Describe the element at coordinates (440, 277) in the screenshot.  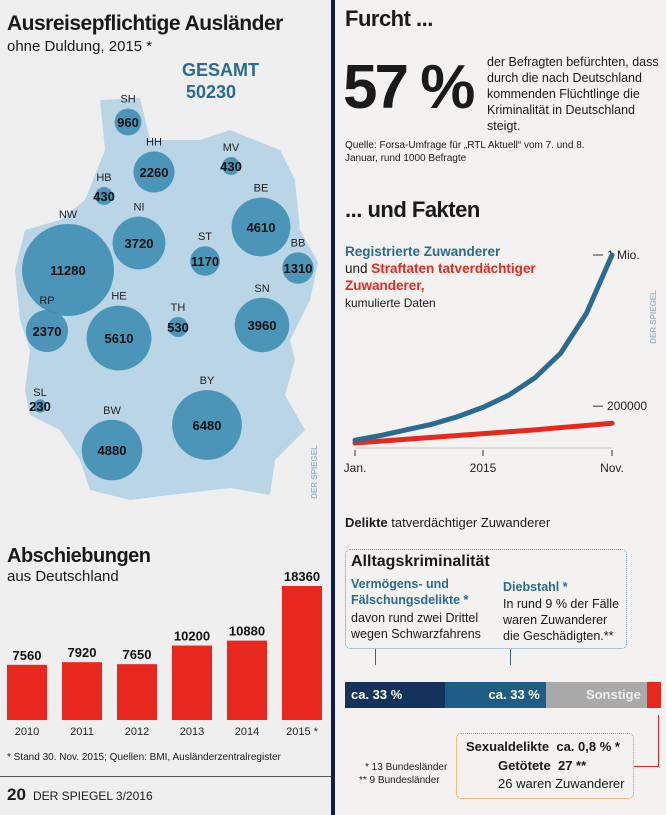
I see `legend-crimes: Straftaten tatverdächtiger Zuwanderer,` at that location.